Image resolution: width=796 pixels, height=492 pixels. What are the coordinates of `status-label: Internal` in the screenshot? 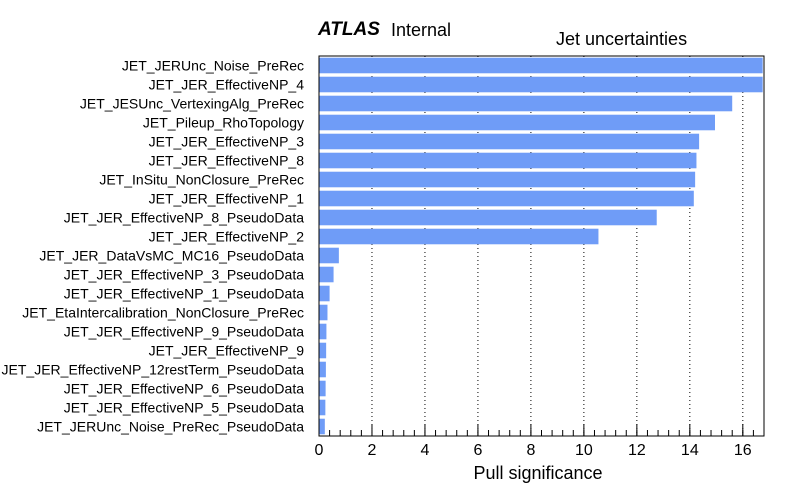 It's located at (421, 30).